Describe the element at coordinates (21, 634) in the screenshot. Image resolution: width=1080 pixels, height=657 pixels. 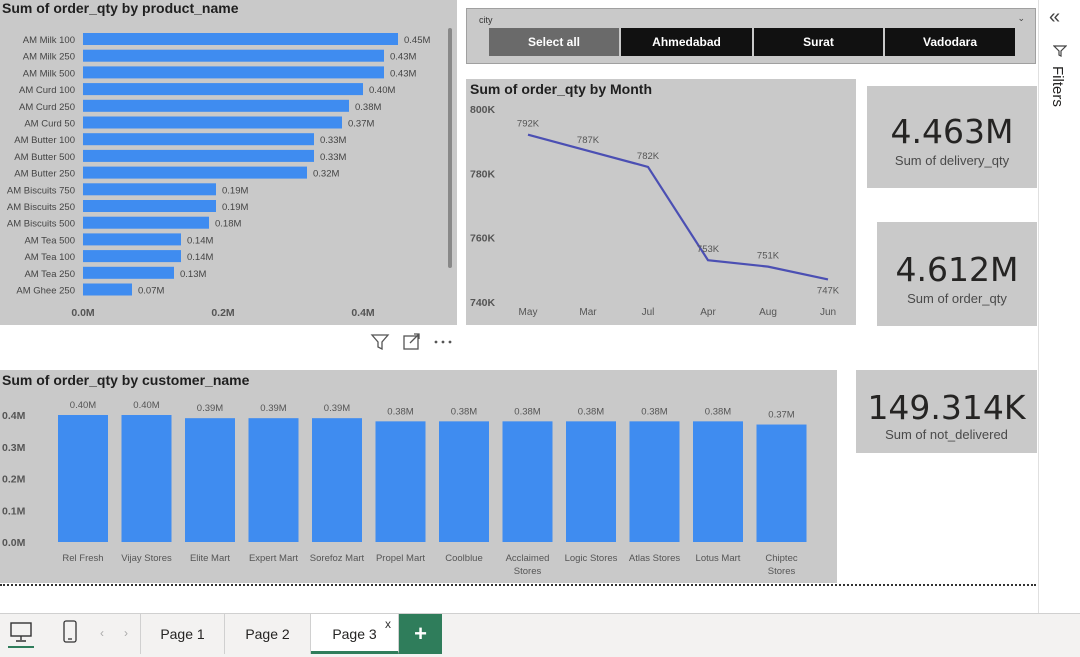
I see `desktop-view-icon` at that location.